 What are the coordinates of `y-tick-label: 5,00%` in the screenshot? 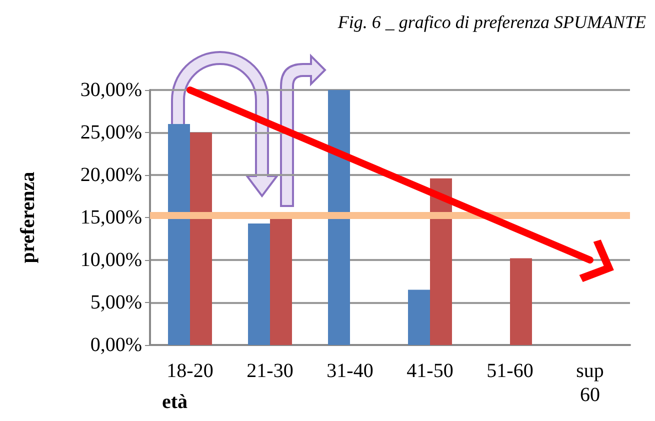 It's located at (116, 303).